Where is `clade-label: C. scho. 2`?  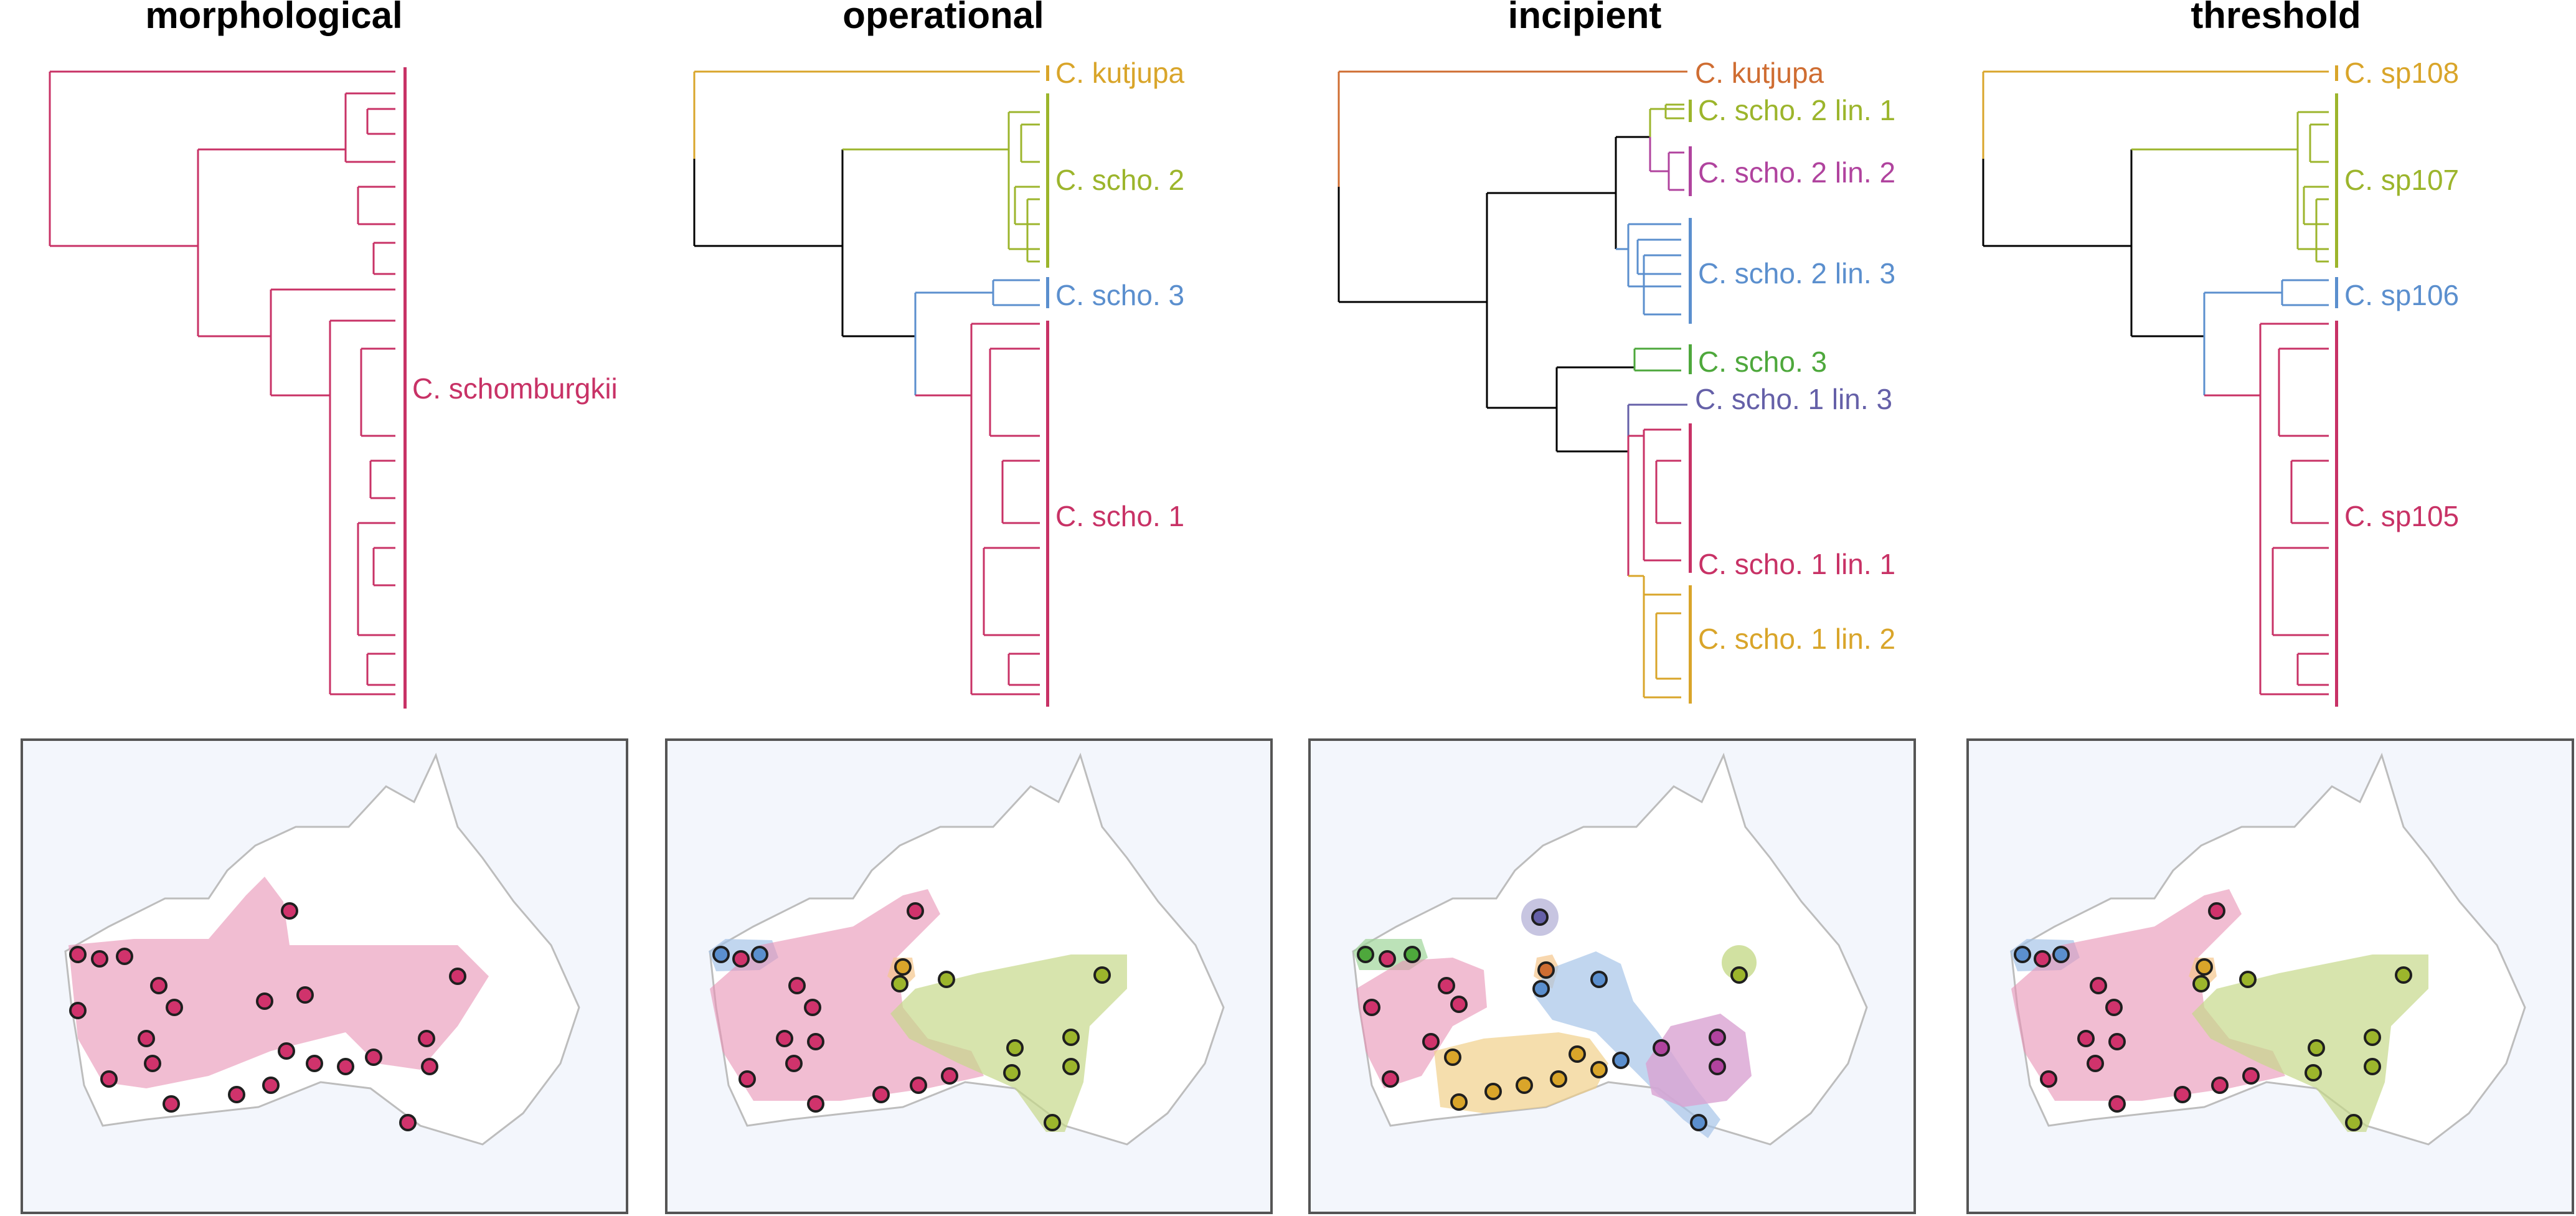
clade-label: C. scho. 2 is located at coordinates (1119, 180).